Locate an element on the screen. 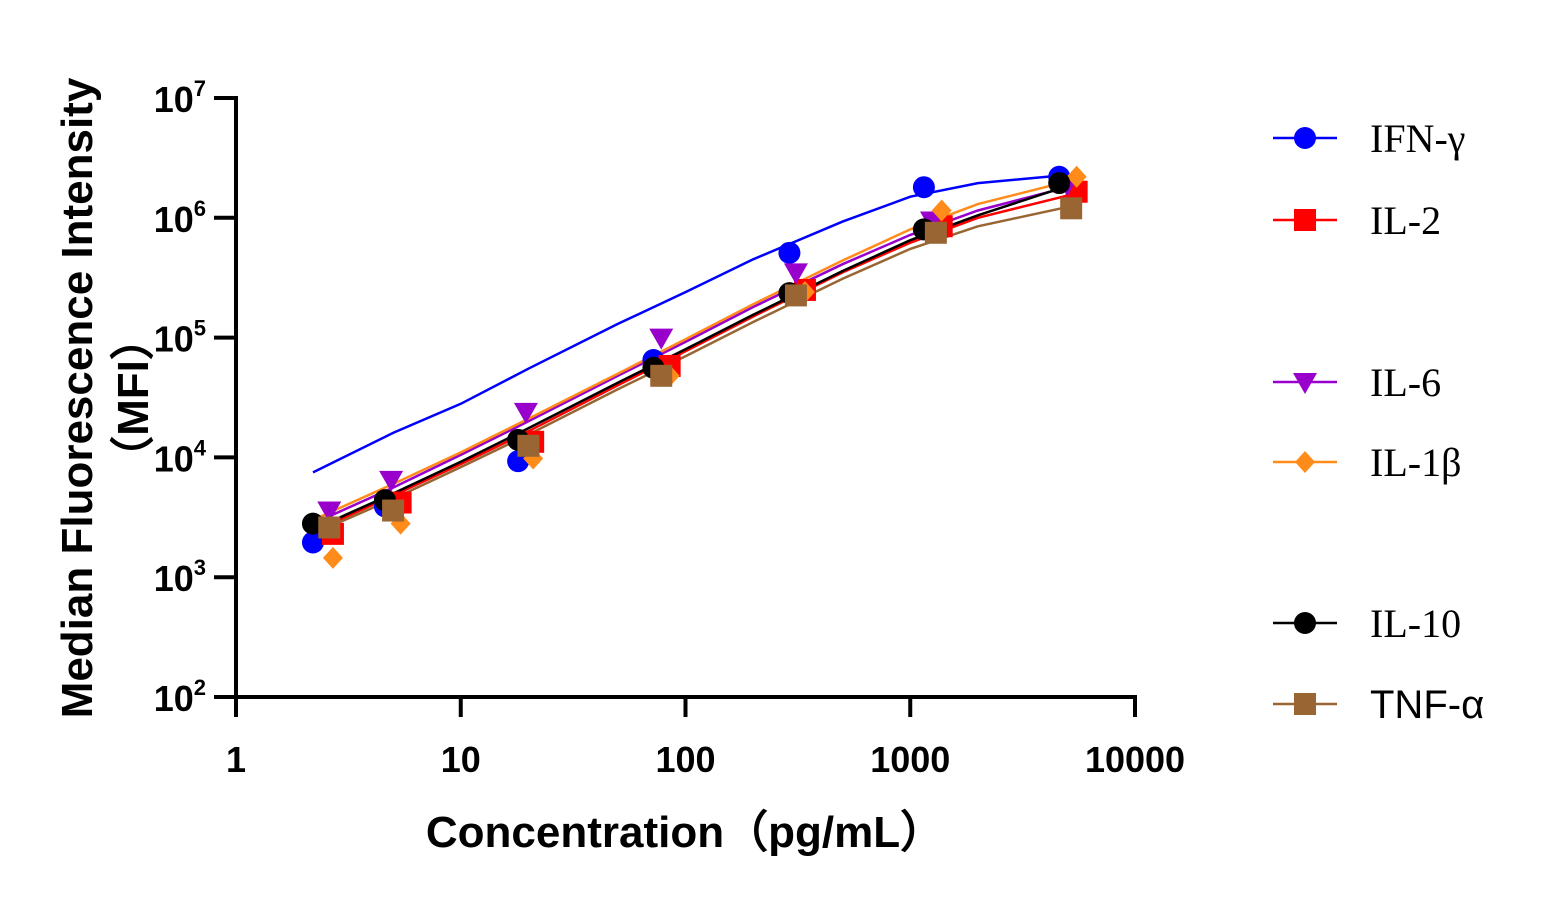 This screenshot has height=902, width=1553. legend: IFN-γ IL-2 IL-6 IL-1β IL-10 TNF-α is located at coordinates (1378, 421).